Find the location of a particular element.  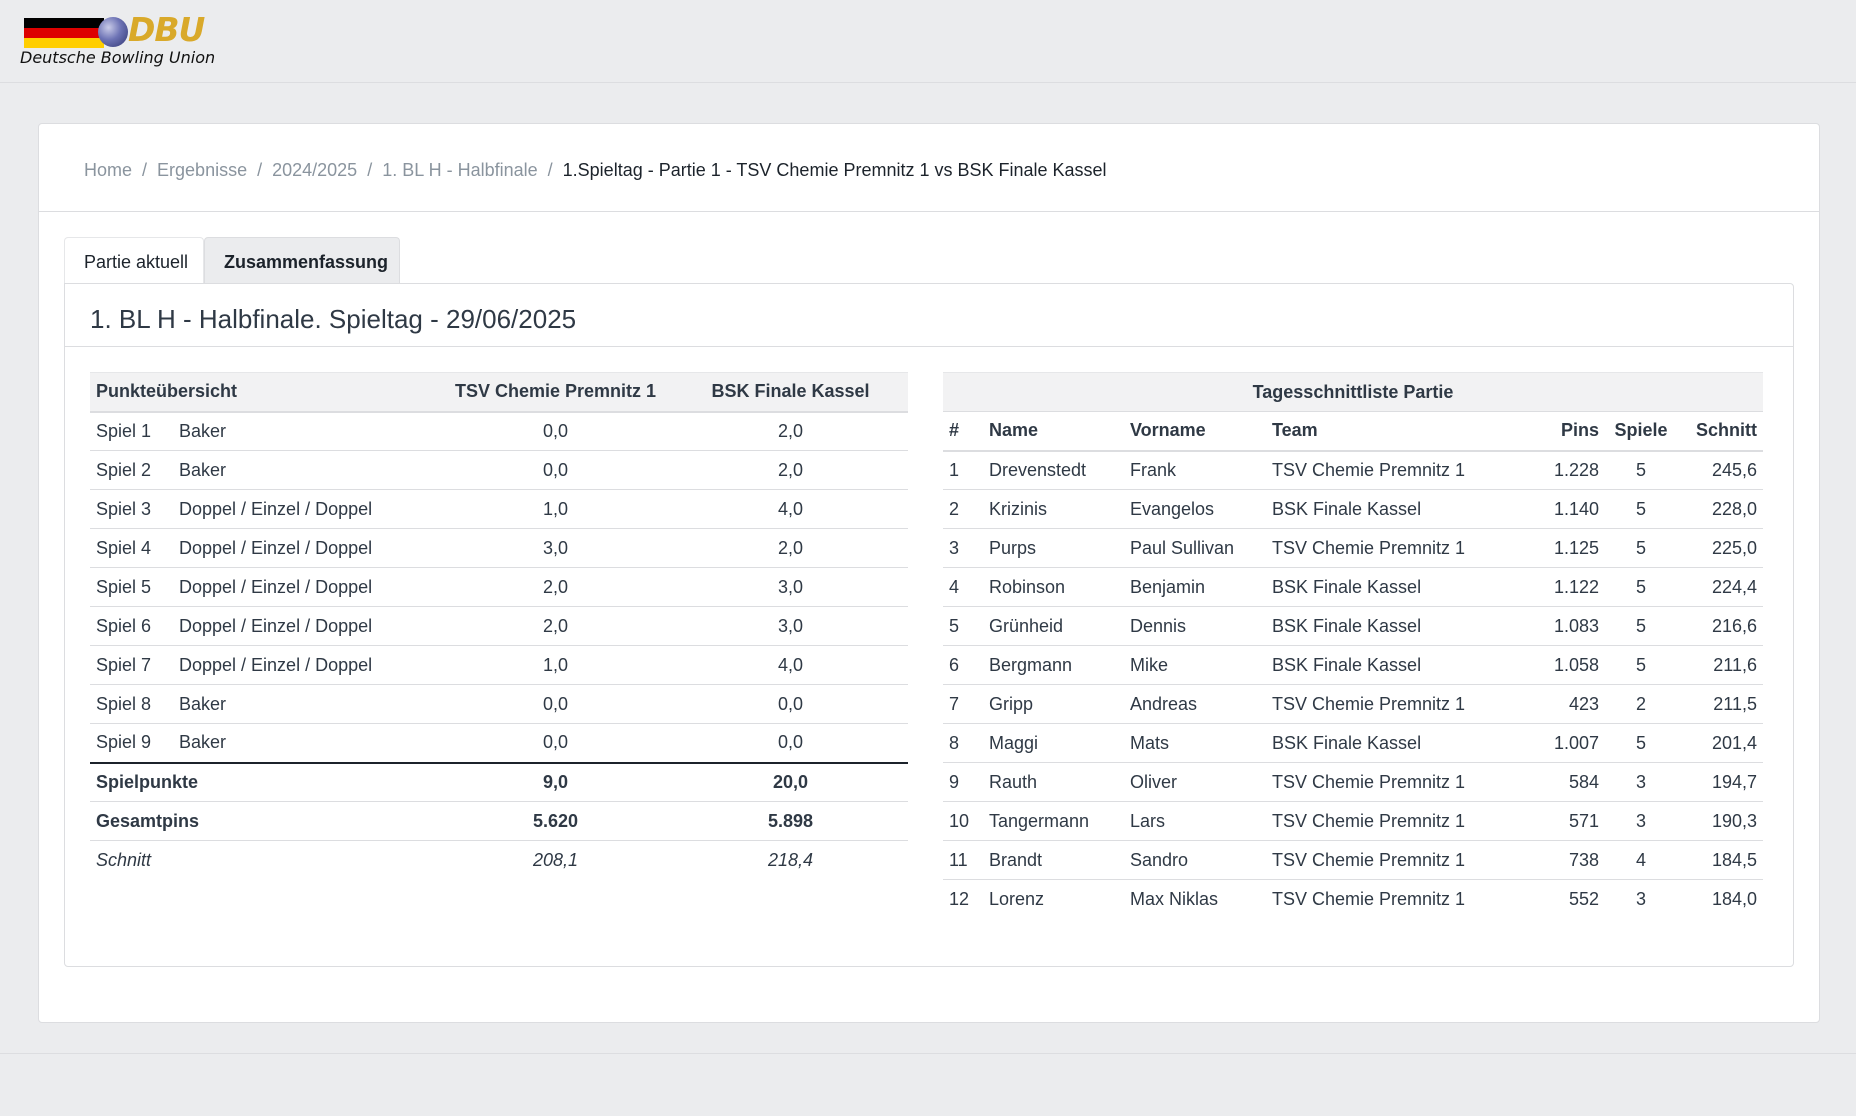

player-first-name: Oliver is located at coordinates (1154, 781).